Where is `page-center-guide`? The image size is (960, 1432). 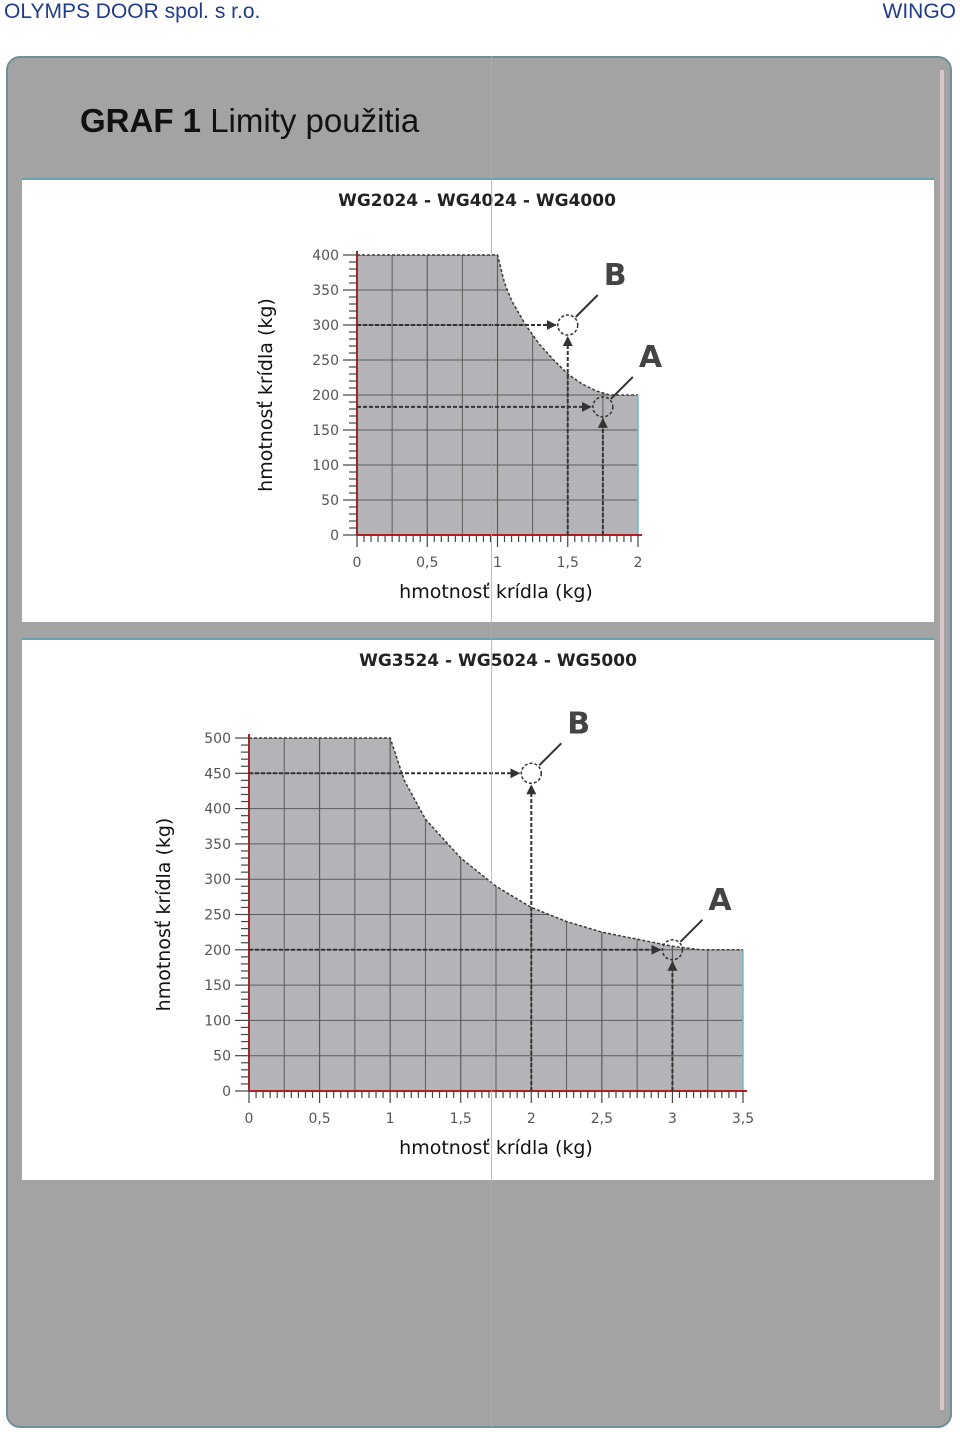 page-center-guide is located at coordinates (491, 742).